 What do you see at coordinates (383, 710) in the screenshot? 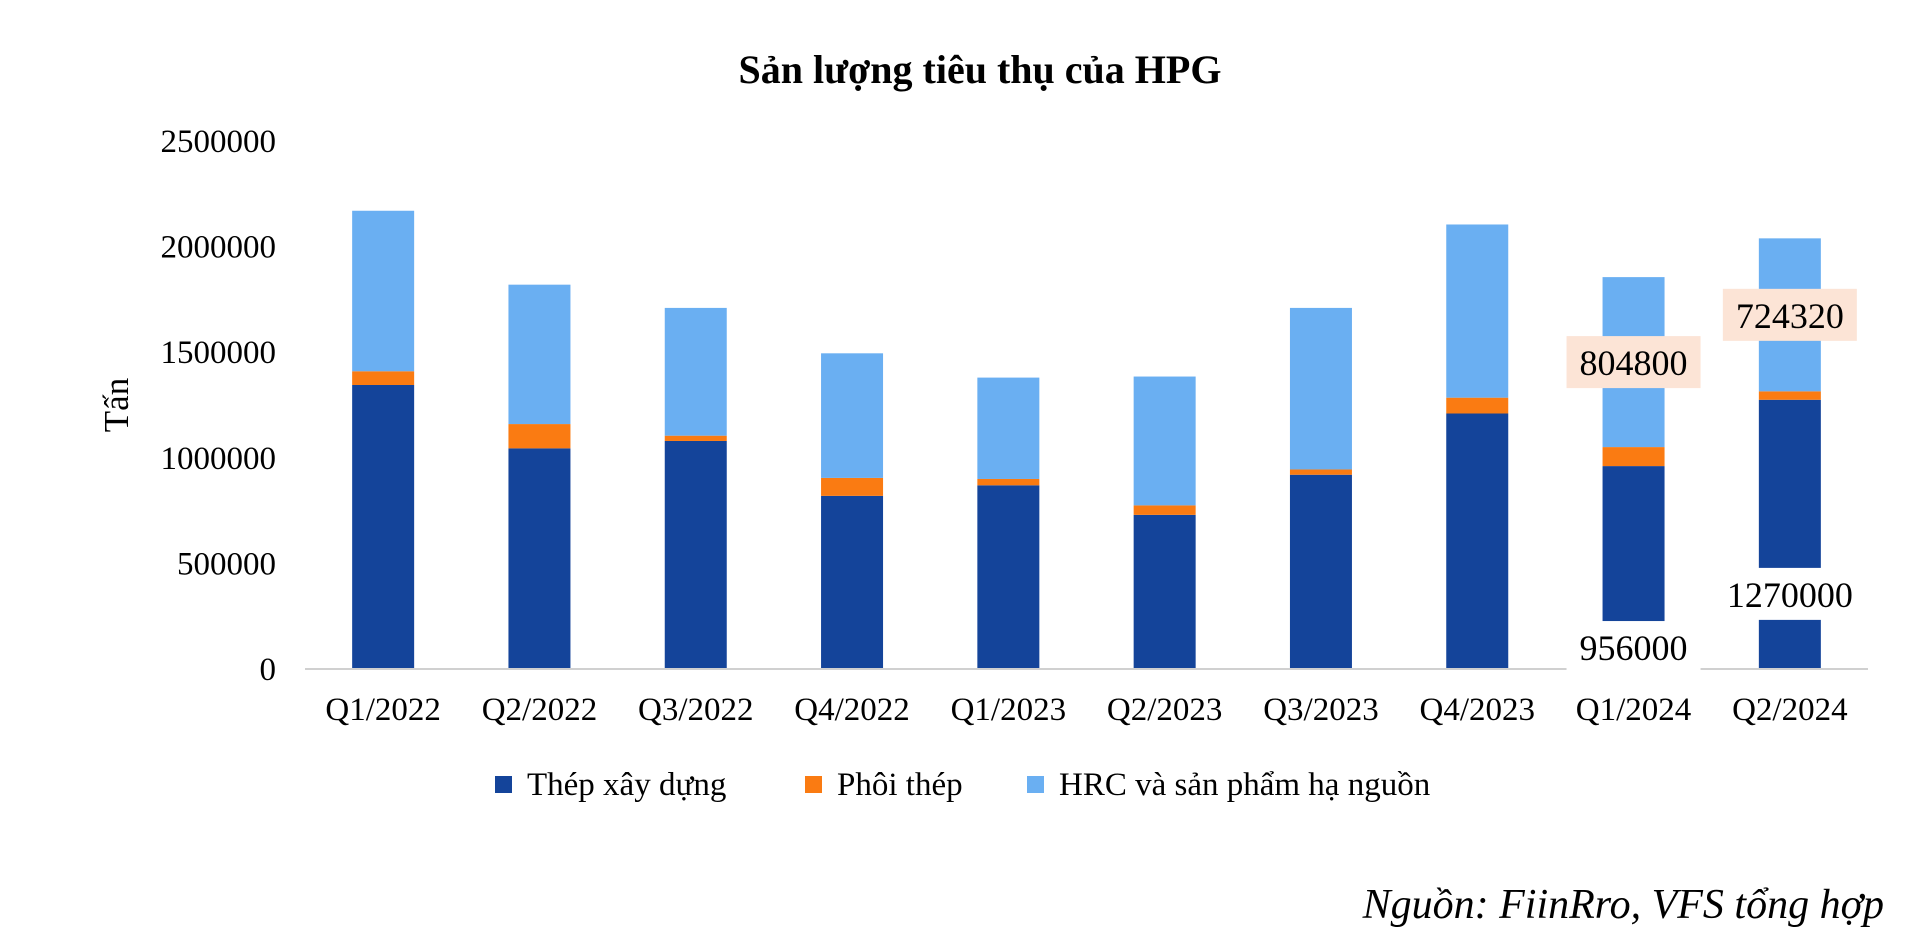
I see `x-tick-label: Q1/2022` at bounding box center [383, 710].